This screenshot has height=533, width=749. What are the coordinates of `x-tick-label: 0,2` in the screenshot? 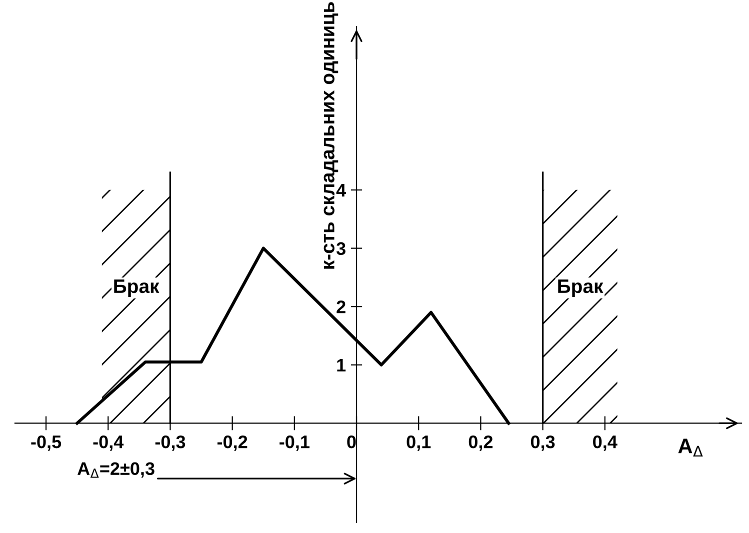 It's located at (480, 443).